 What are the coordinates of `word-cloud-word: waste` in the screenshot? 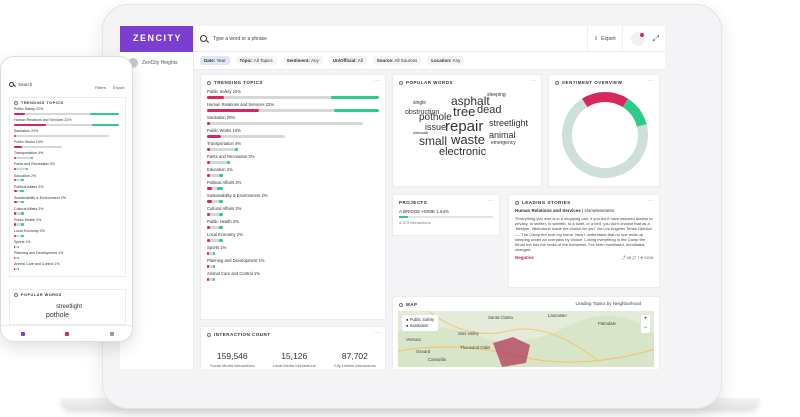 It's located at (468, 139).